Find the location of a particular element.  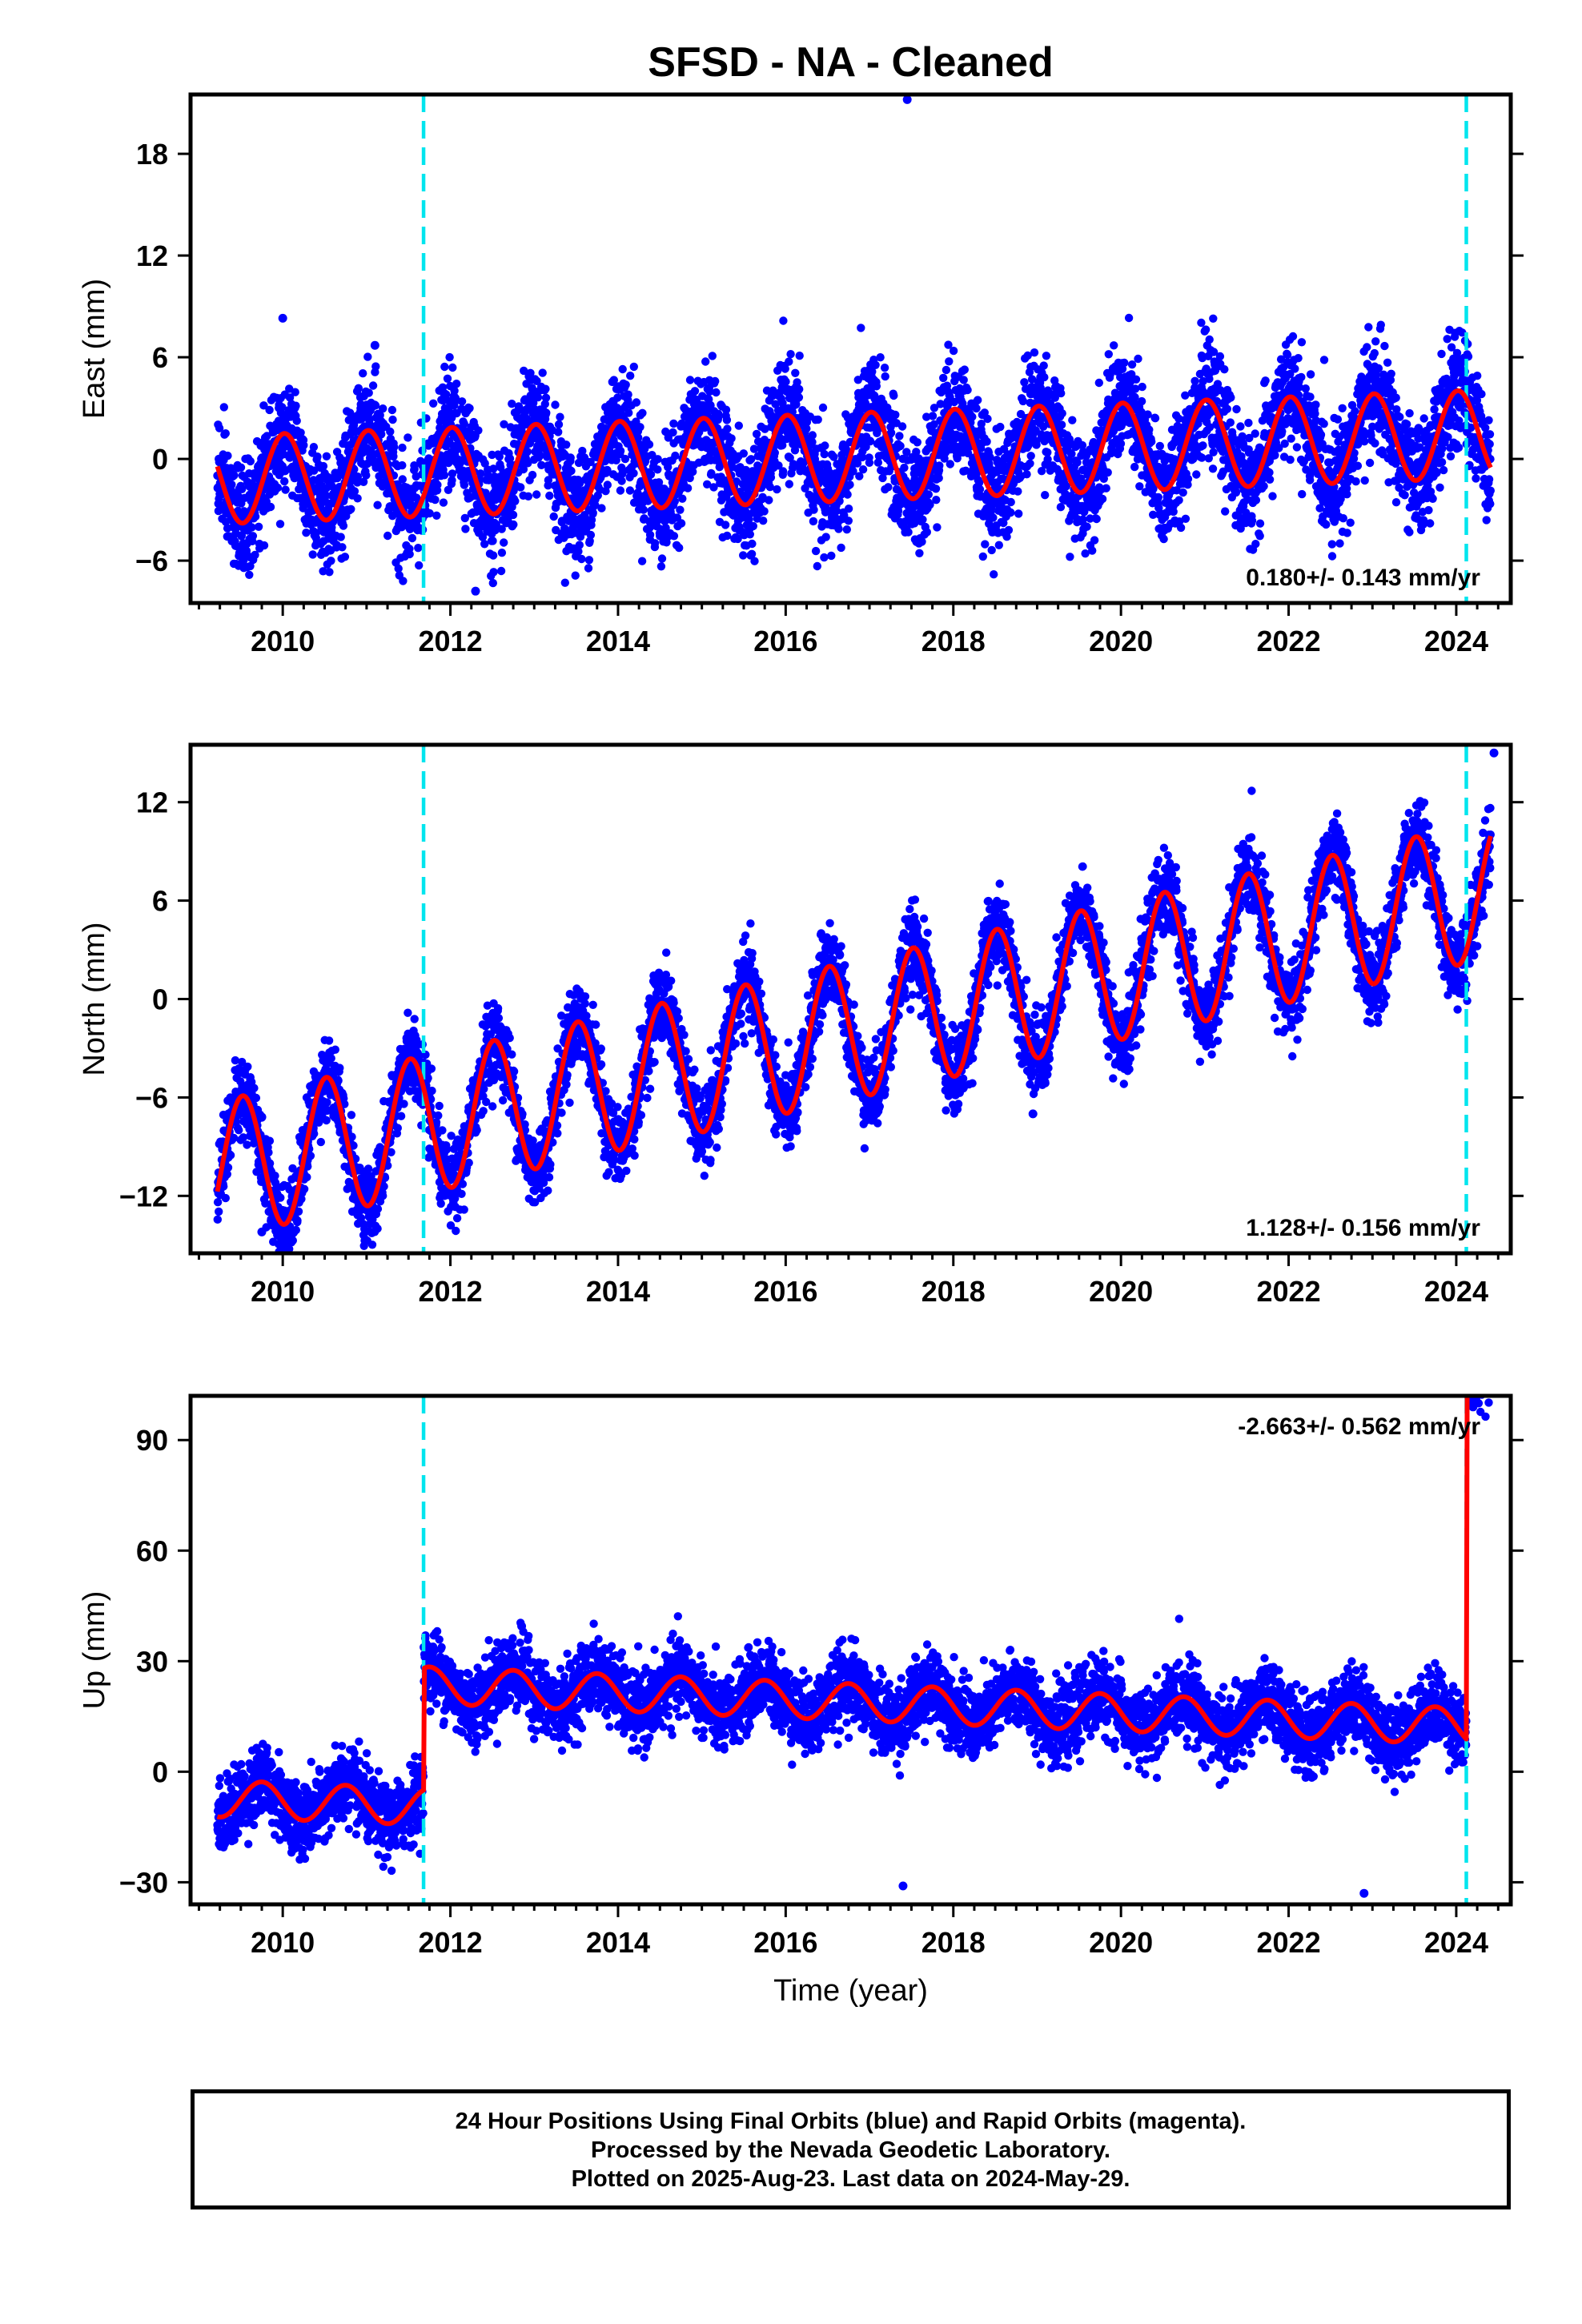

chart-title: SFSD - NA - Cleaned is located at coordinates (851, 62).